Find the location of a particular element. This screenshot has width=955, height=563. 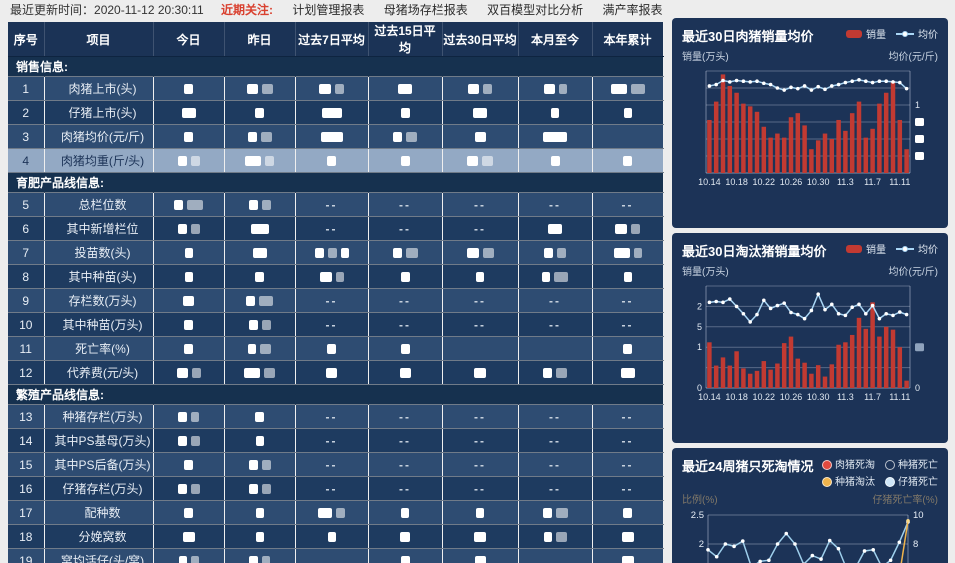

row-label: 肉猪均重(斤/头) is located at coordinates (99, 160).